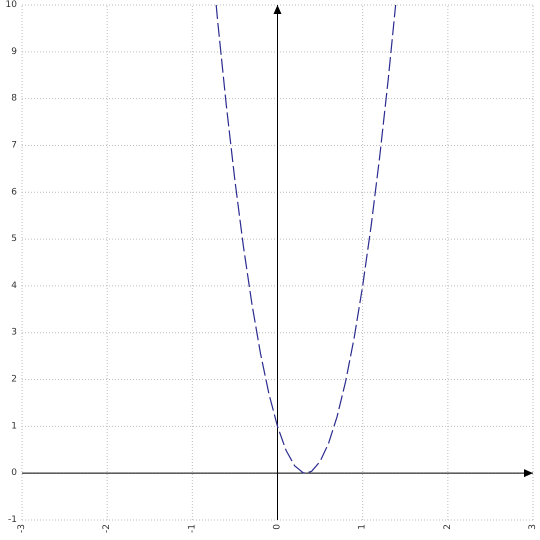 This screenshot has height=540, width=540. I want to click on y-tick-label: 9, so click(14, 51).